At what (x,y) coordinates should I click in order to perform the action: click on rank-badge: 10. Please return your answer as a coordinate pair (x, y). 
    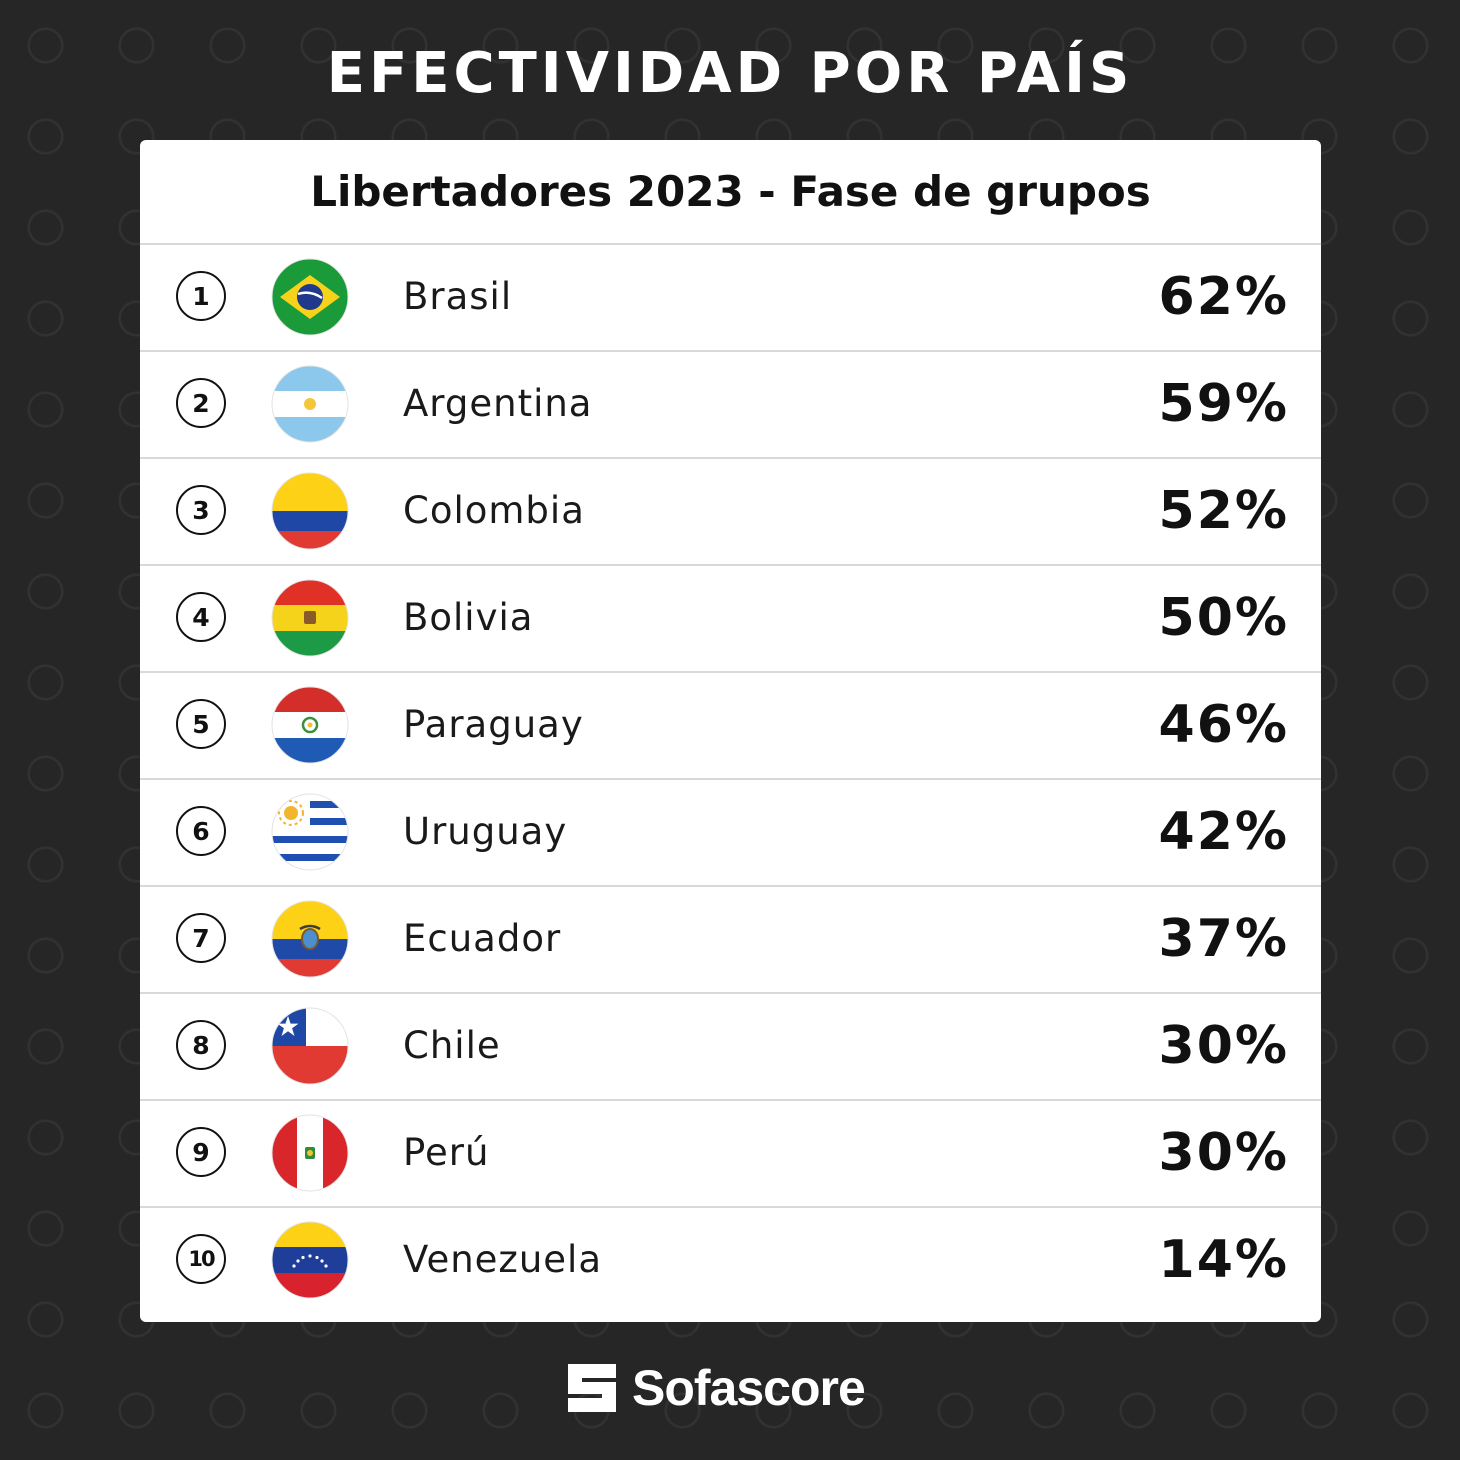
    Looking at the image, I should click on (201, 1259).